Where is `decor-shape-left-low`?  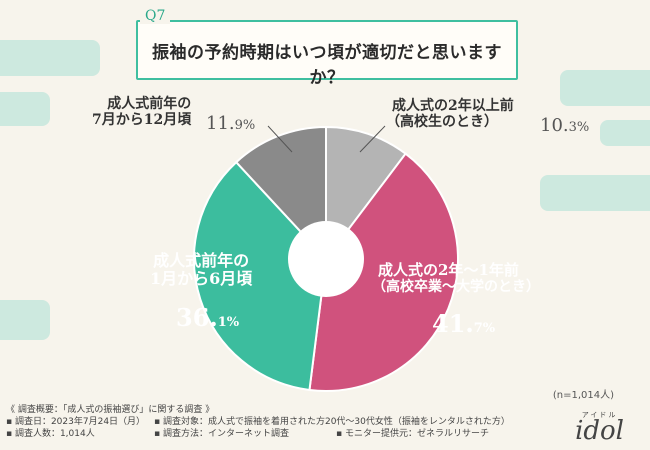
decor-shape-left-low is located at coordinates (25, 320).